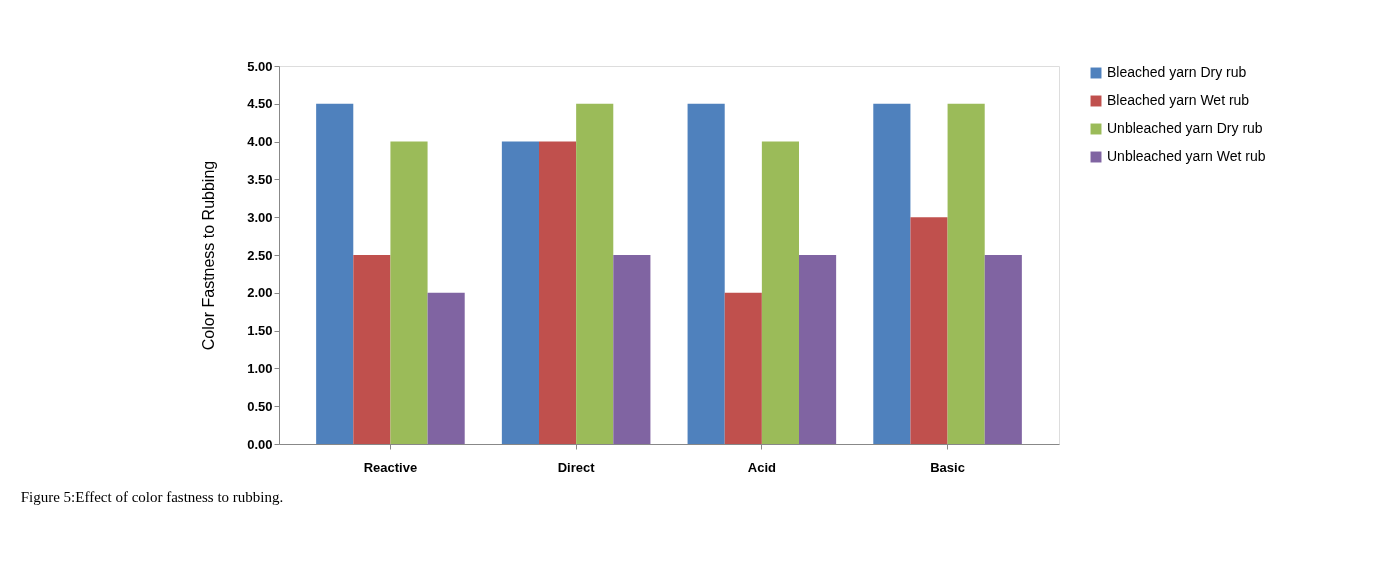 This screenshot has height=564, width=1384. I want to click on y-axis-title: Color Fastness to Rubbing, so click(209, 255).